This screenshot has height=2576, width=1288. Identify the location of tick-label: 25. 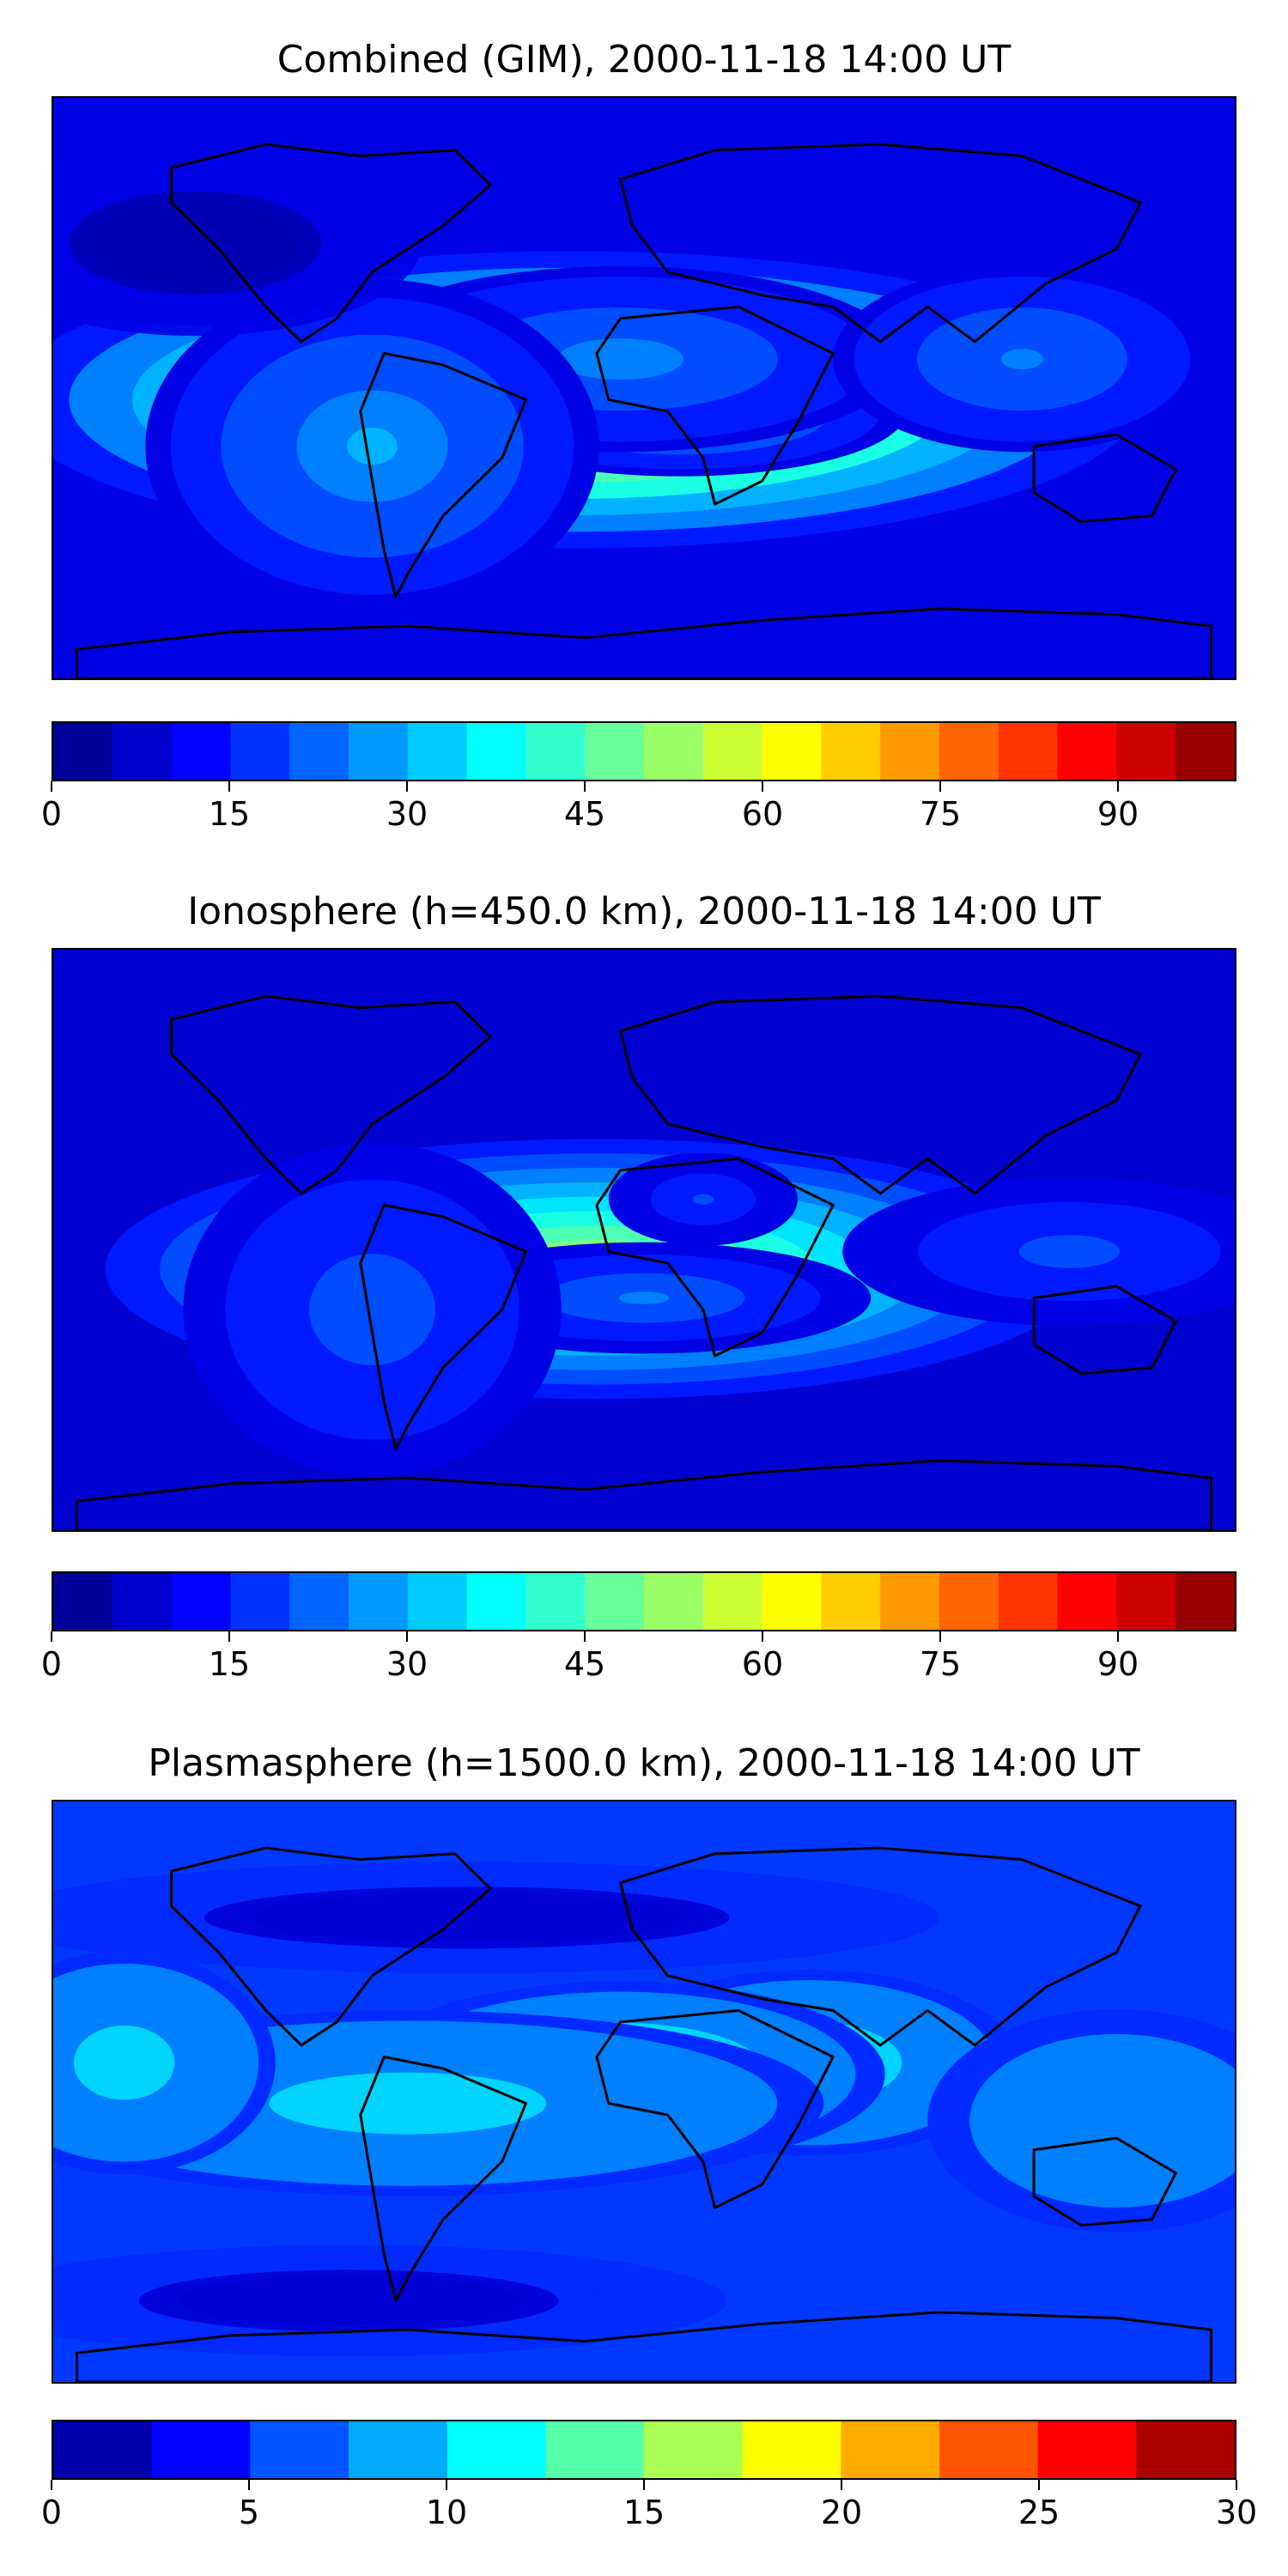
(1039, 2513).